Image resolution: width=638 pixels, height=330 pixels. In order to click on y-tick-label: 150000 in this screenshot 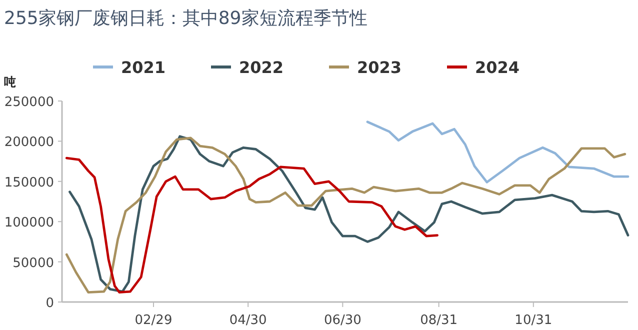, I will do `click(29, 182)`.